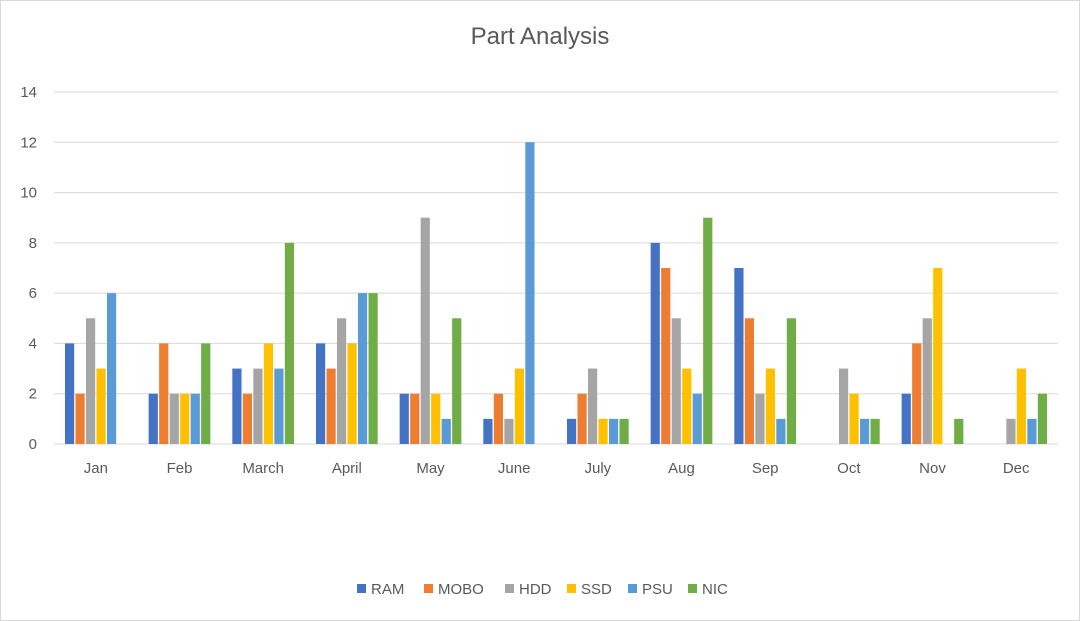  What do you see at coordinates (33, 243) in the screenshot?
I see `y-tick-label: 8` at bounding box center [33, 243].